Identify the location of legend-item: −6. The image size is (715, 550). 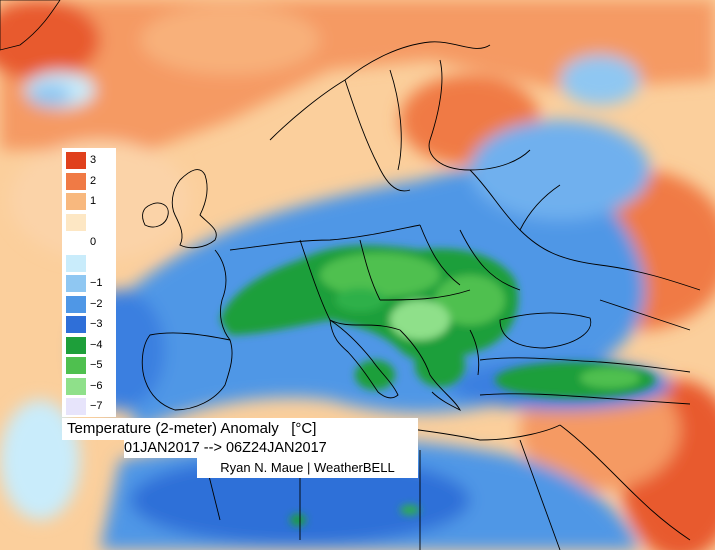
(90, 386).